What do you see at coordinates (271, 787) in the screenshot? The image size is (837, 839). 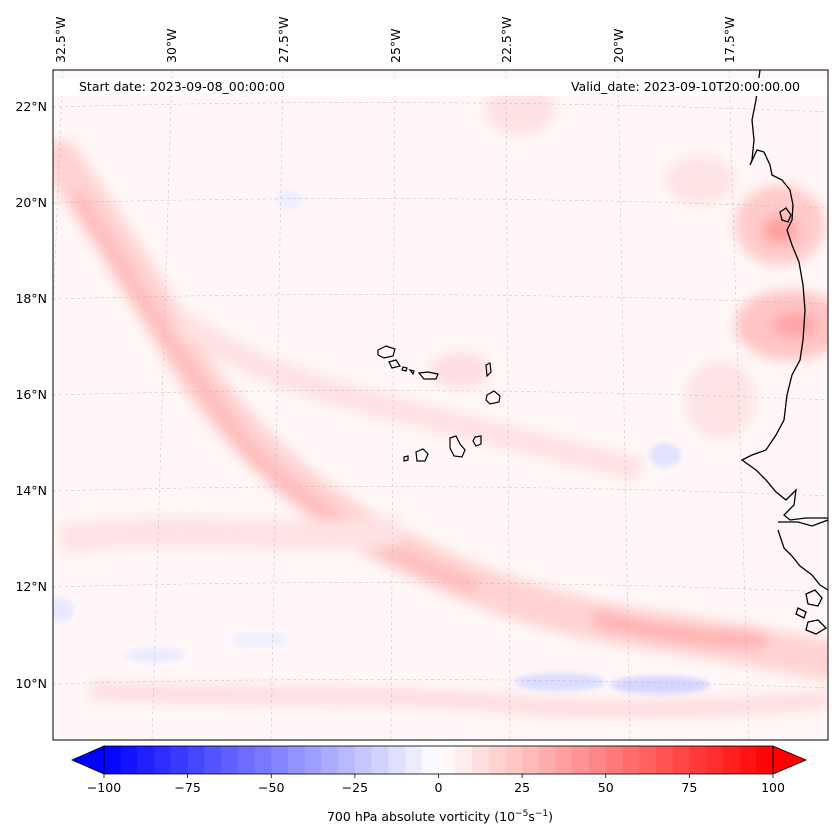 I see `colorbar-tick-label: −50` at bounding box center [271, 787].